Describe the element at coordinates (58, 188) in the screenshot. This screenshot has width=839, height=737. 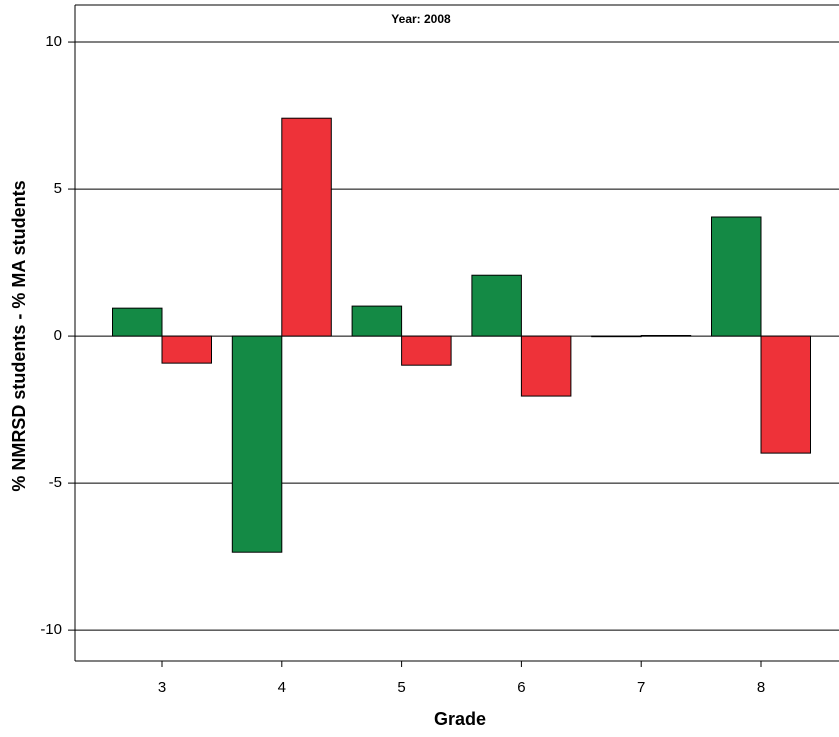
I see `y-tick-label: 5` at that location.